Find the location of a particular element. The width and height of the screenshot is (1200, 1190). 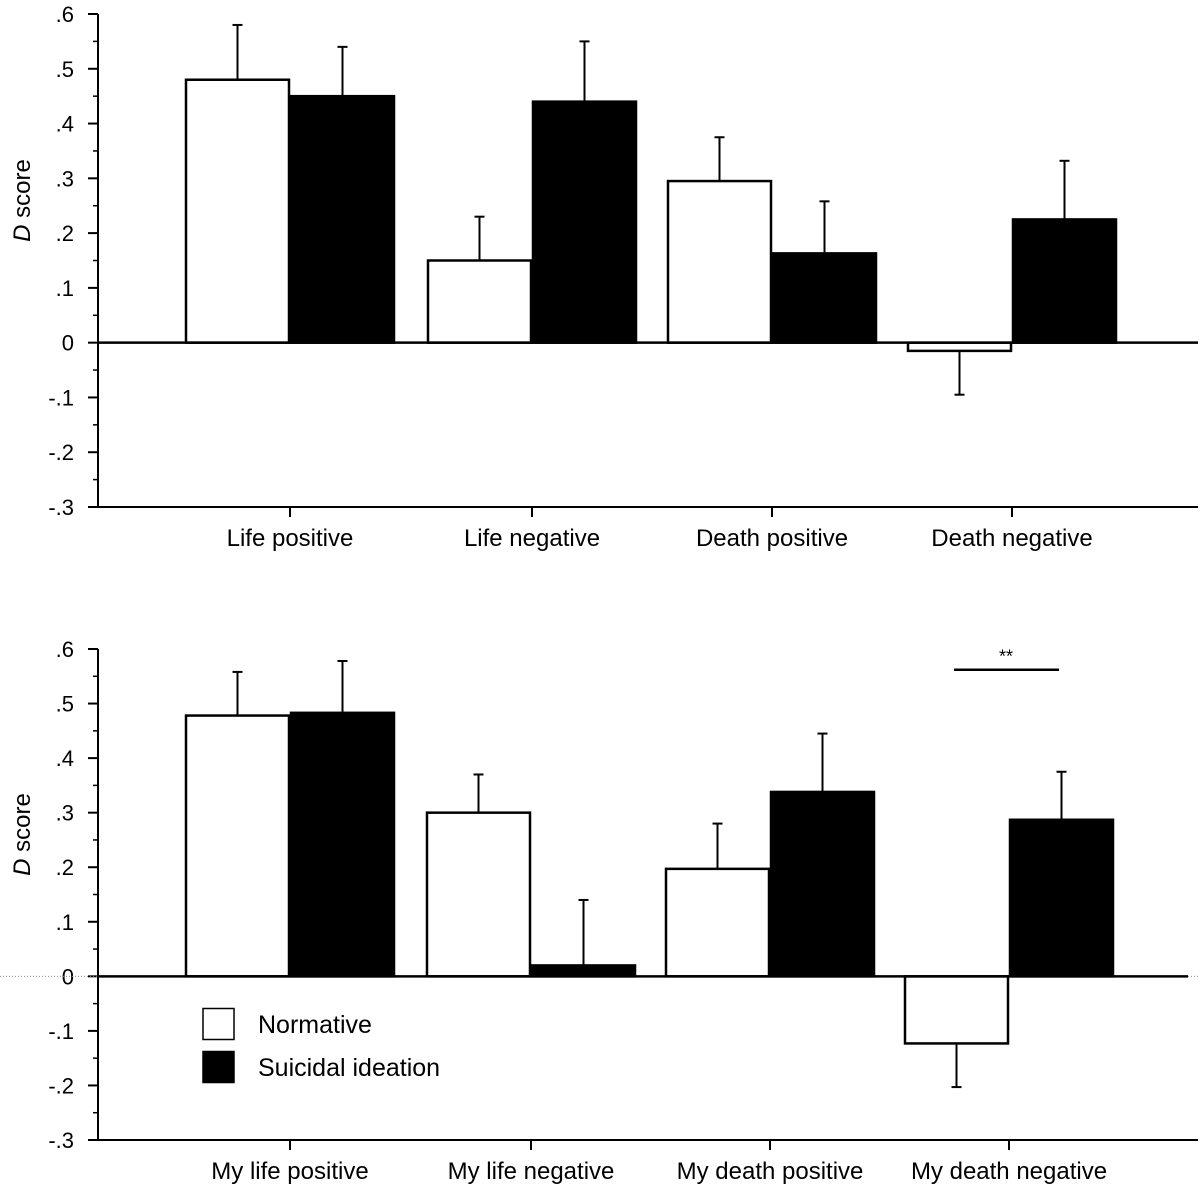

category-label: Death positive is located at coordinates (772, 538).